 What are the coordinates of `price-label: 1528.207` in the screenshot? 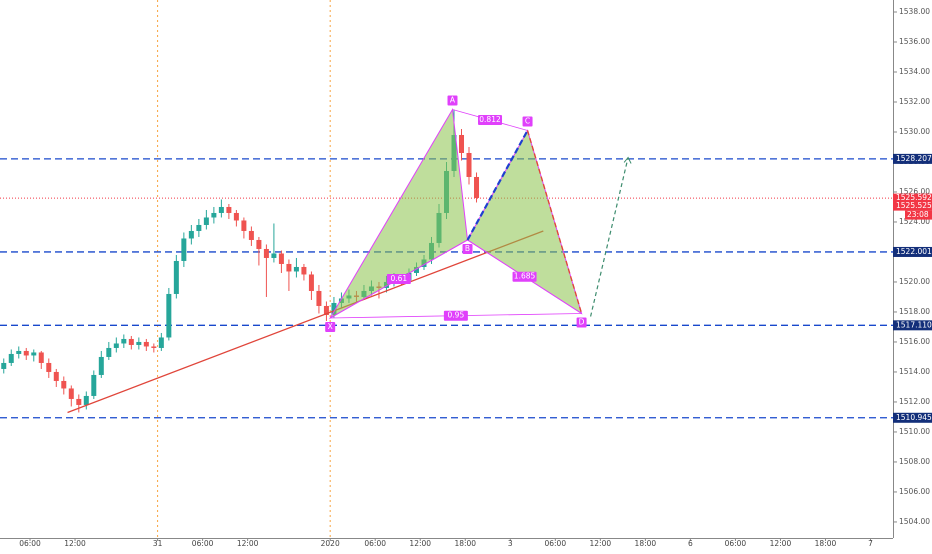 It's located at (914, 158).